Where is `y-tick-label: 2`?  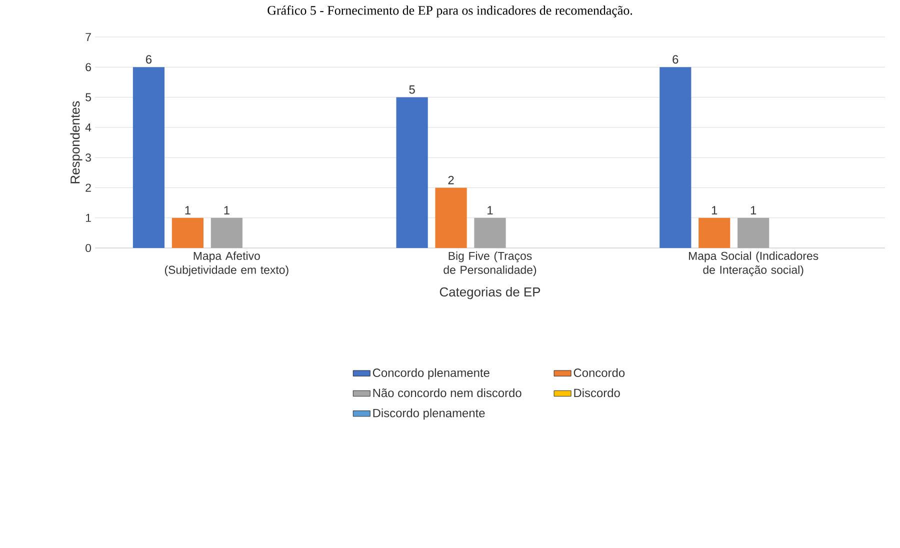 y-tick-label: 2 is located at coordinates (88, 188).